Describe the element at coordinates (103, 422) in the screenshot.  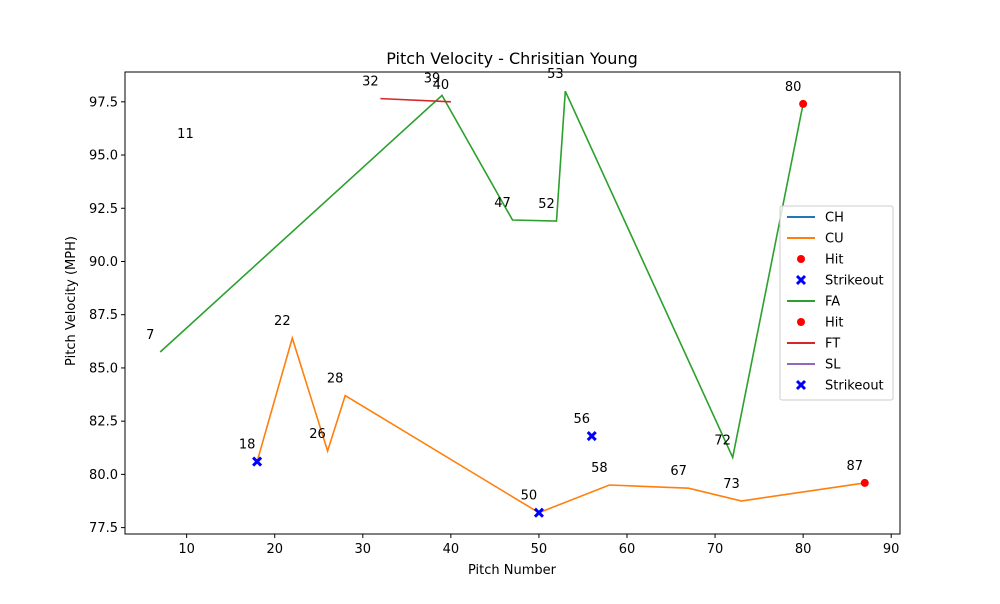
I see `y-tick-label: 82.5` at that location.